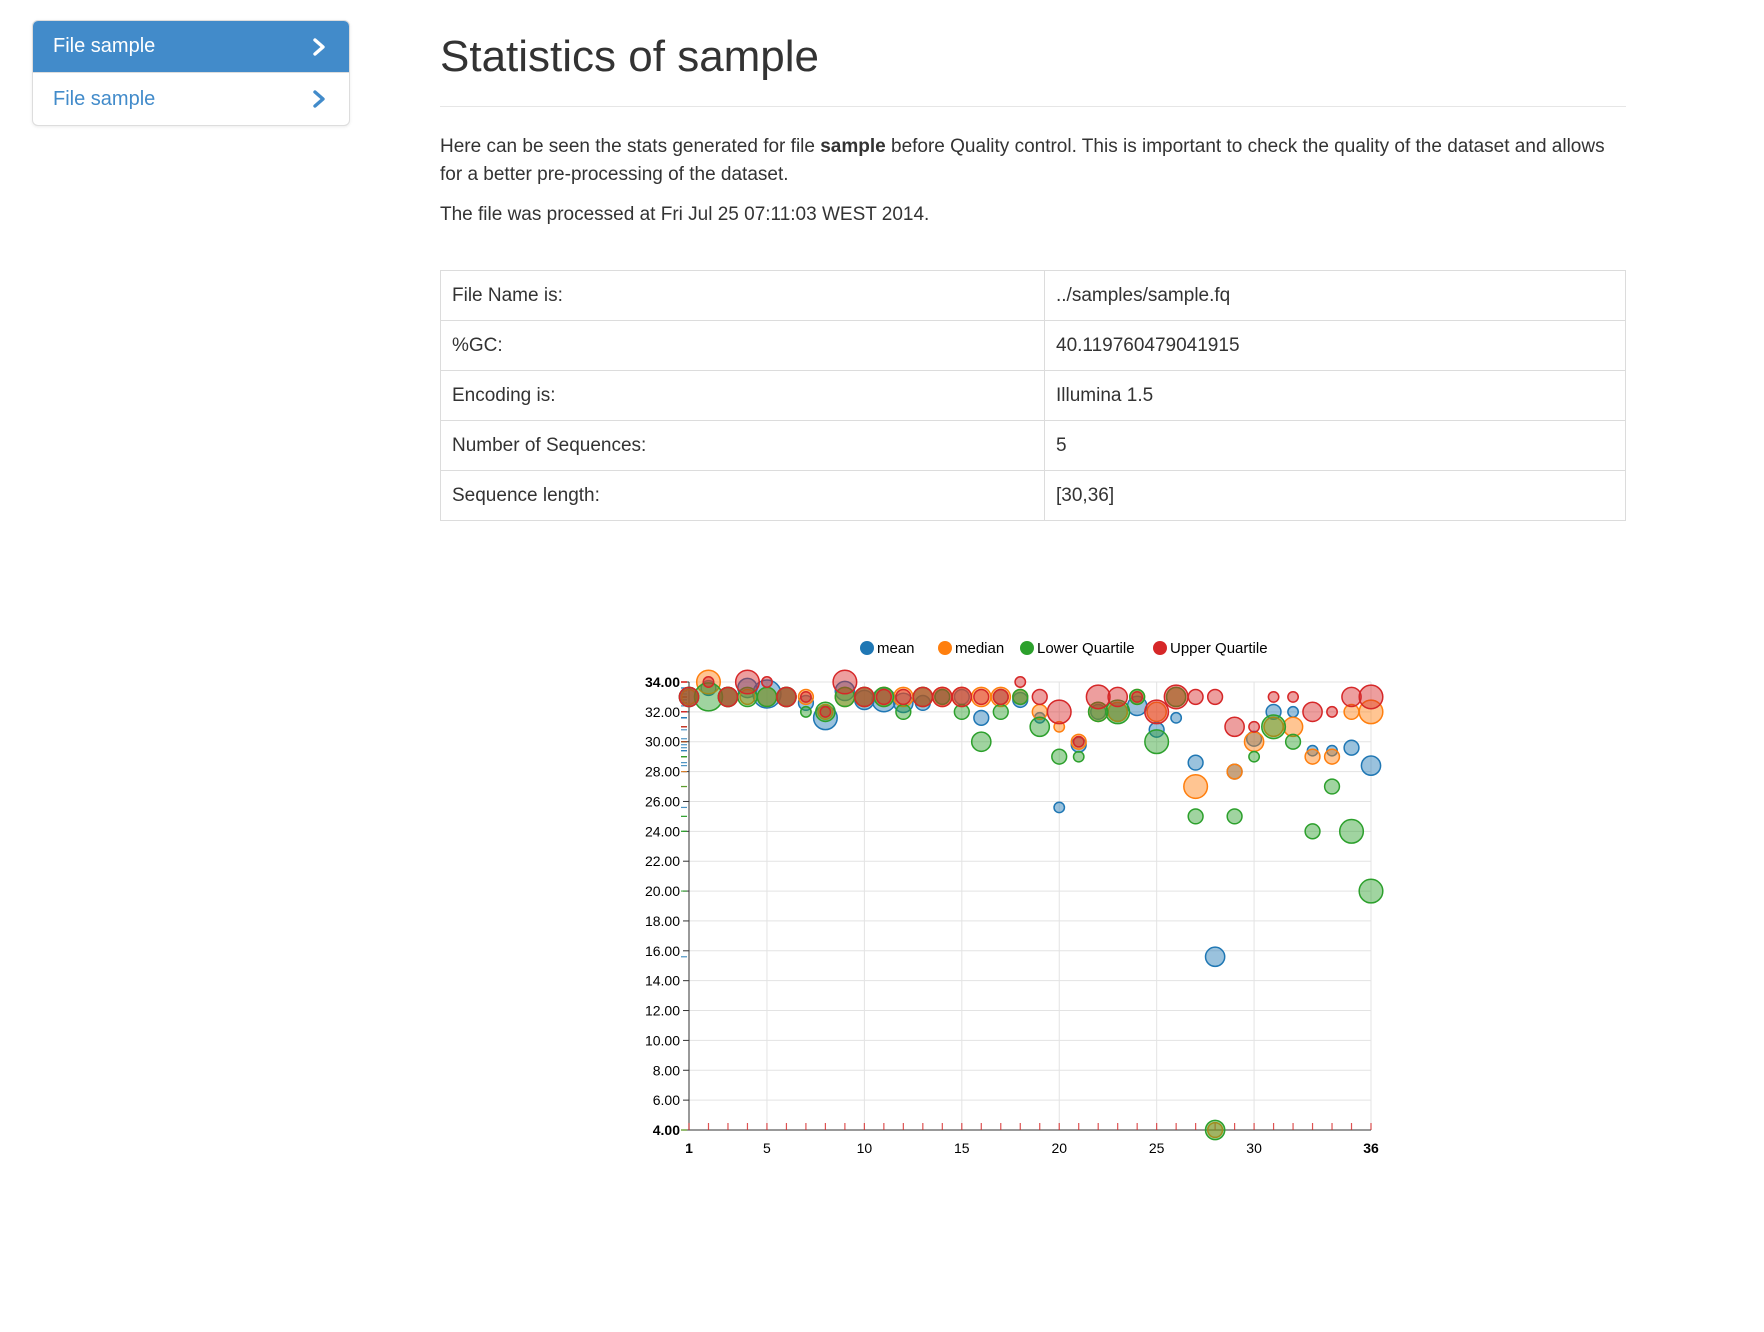 This screenshot has height=1332, width=1764. Describe the element at coordinates (767, 1148) in the screenshot. I see `x-tick-label: 5` at that location.